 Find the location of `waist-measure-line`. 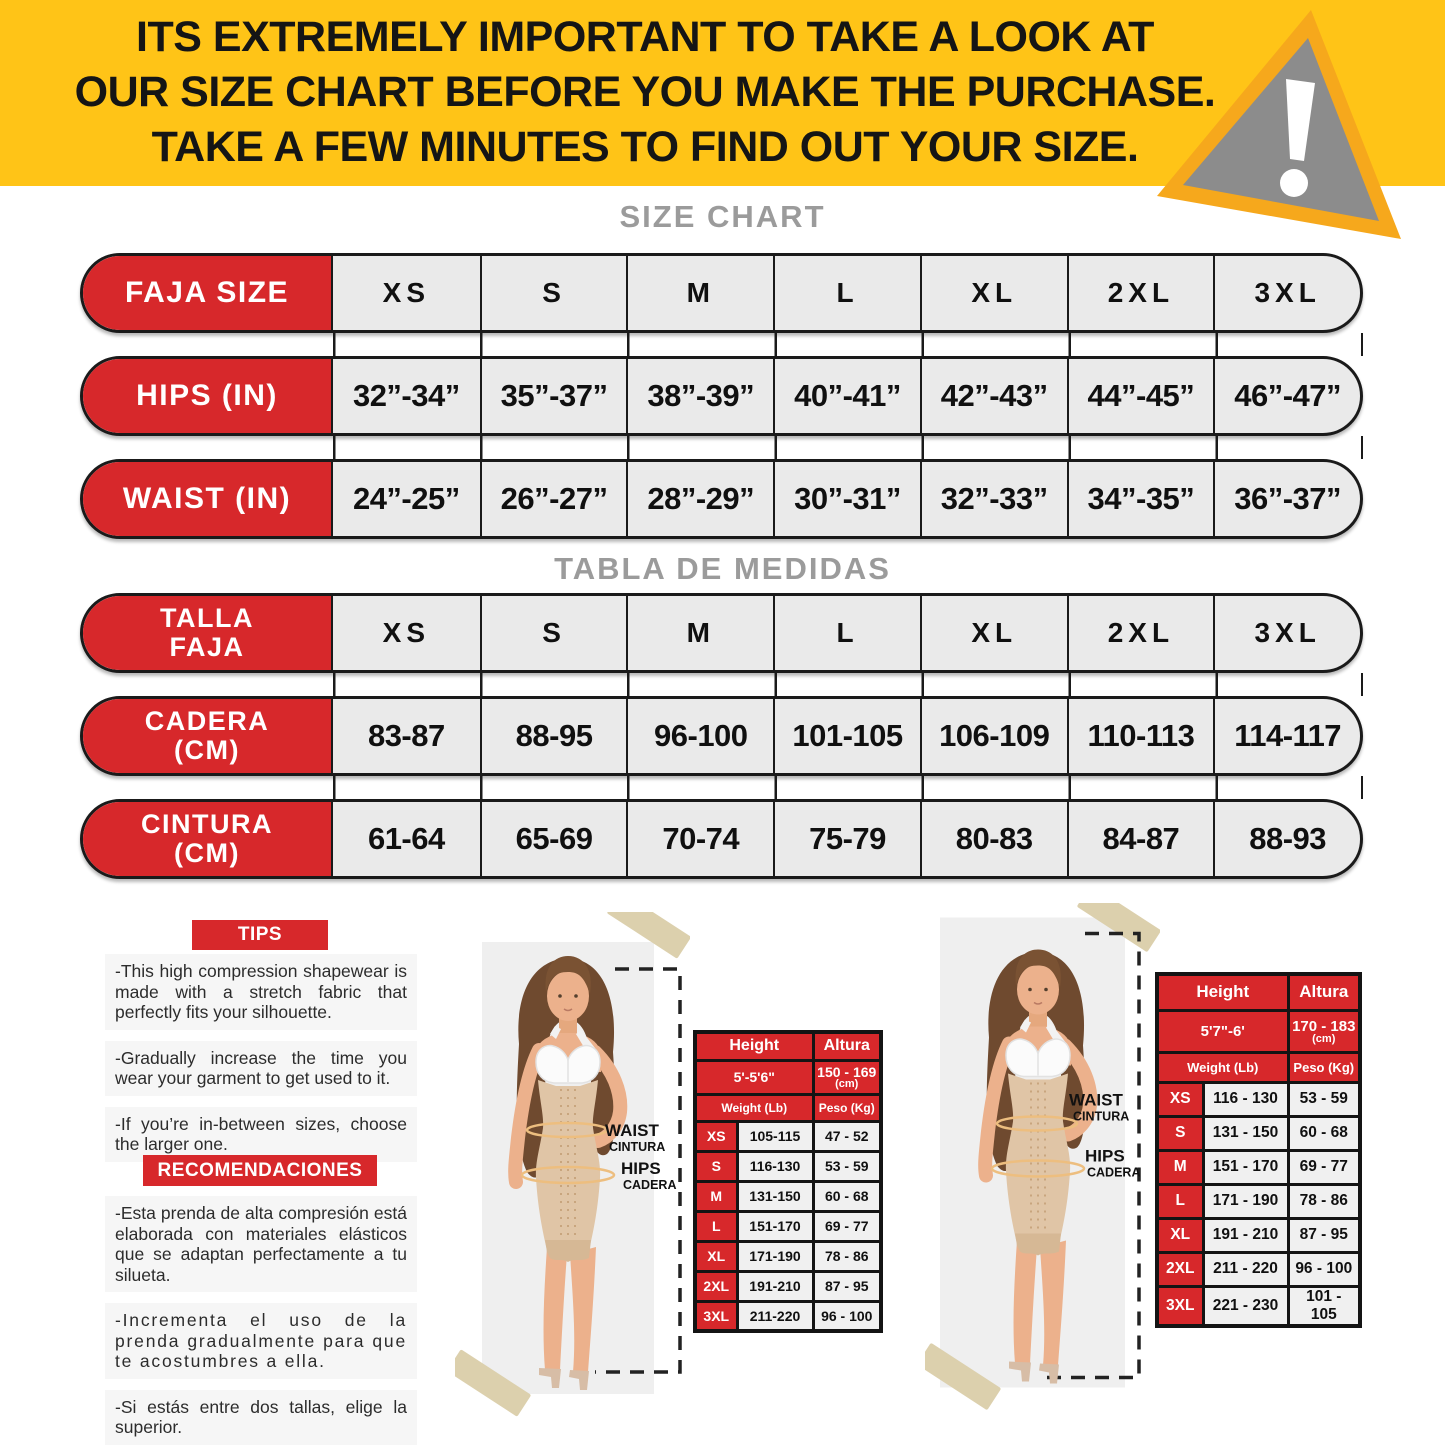

waist-measure-line is located at coordinates (567, 1130).